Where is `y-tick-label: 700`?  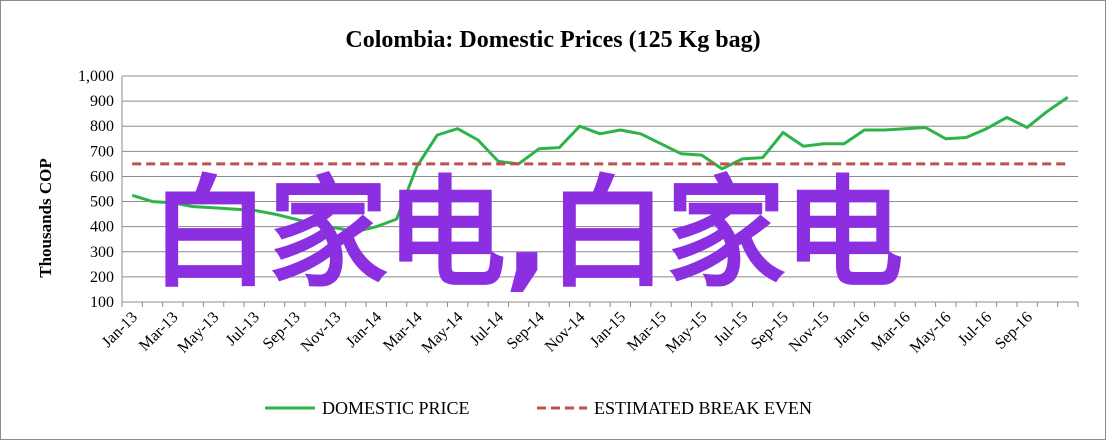
y-tick-label: 700 is located at coordinates (102, 151).